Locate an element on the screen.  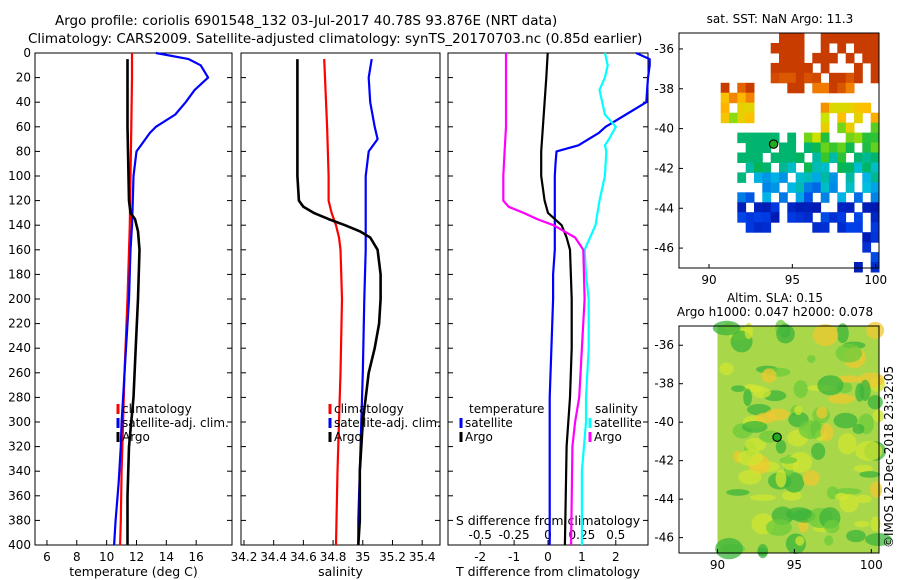
diff-legend-t-sat-label: satellite is located at coordinates (489, 423).